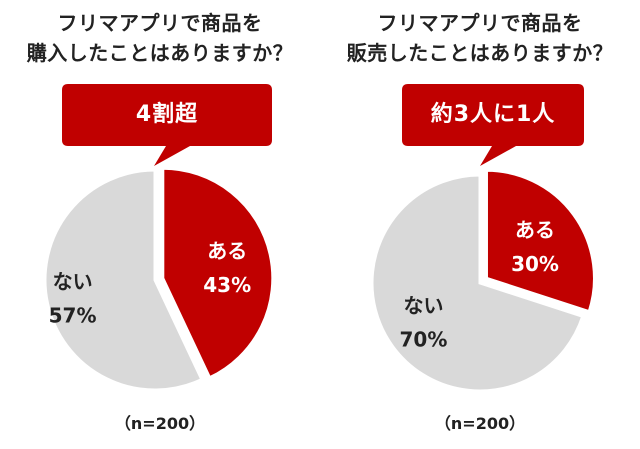 This screenshot has height=449, width=640. Describe the element at coordinates (167, 114) in the screenshot. I see `callout-label: 4割超` at that location.